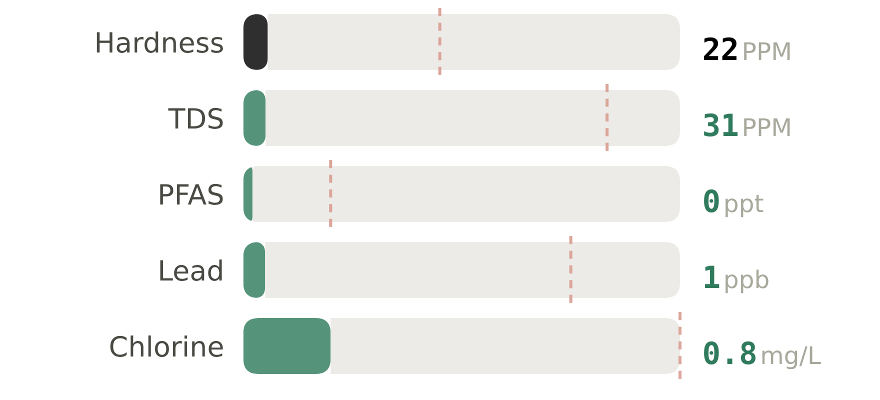 Image resolution: width=880 pixels, height=400 pixels. I want to click on y-tick-label: PFAS, so click(191, 194).